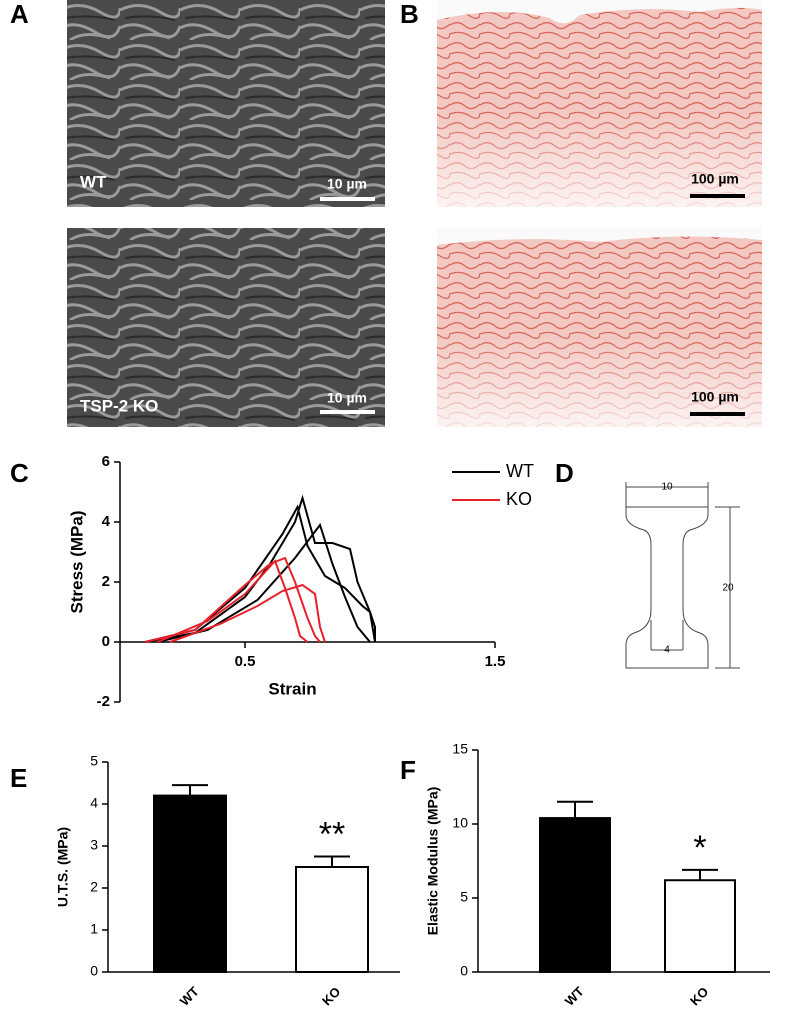  What do you see at coordinates (433, 861) in the screenshot?
I see `y-axis-label: Elastic Modulus (MPa)` at bounding box center [433, 861].